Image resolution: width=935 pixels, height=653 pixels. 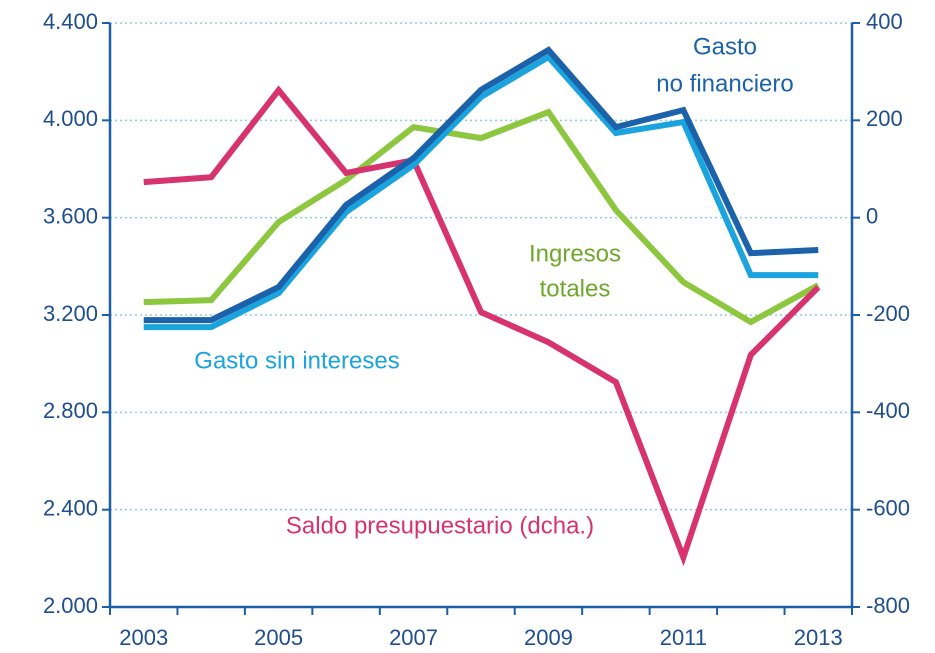 I want to click on y-tick-label: 4.000, so click(x=70, y=118).